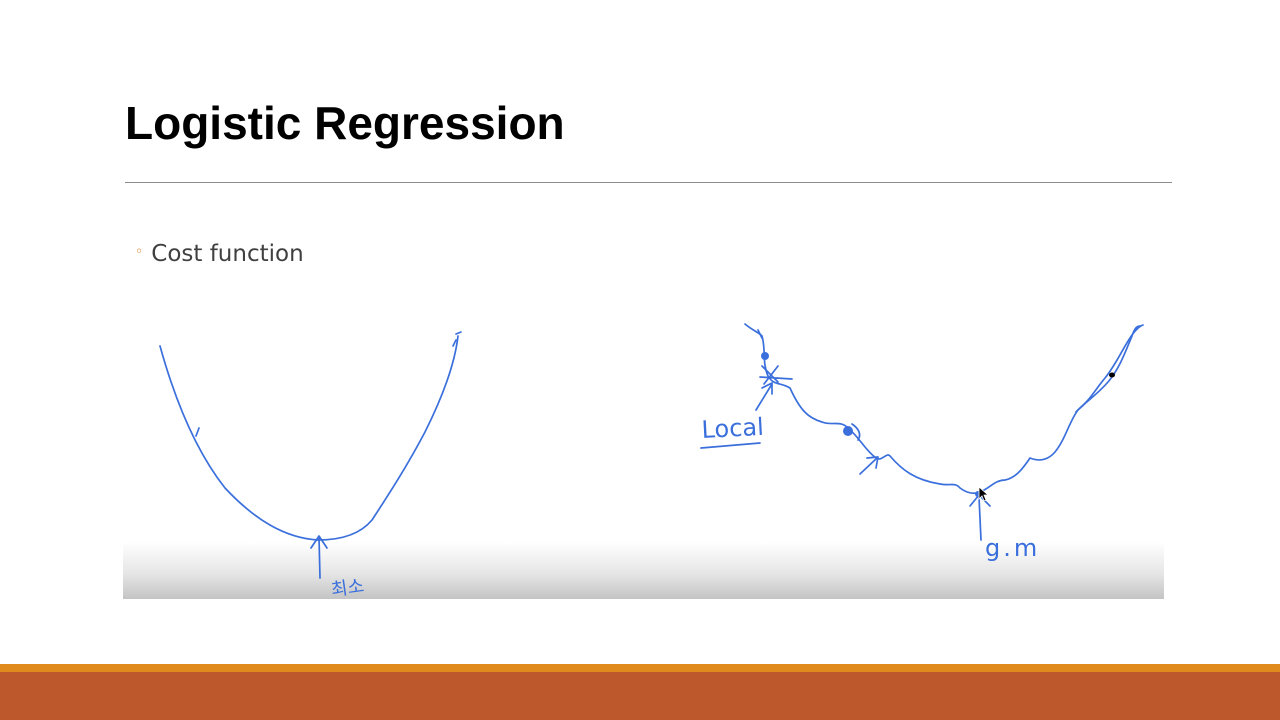  I want to click on bullet-item: ◦ Cost function, so click(219, 254).